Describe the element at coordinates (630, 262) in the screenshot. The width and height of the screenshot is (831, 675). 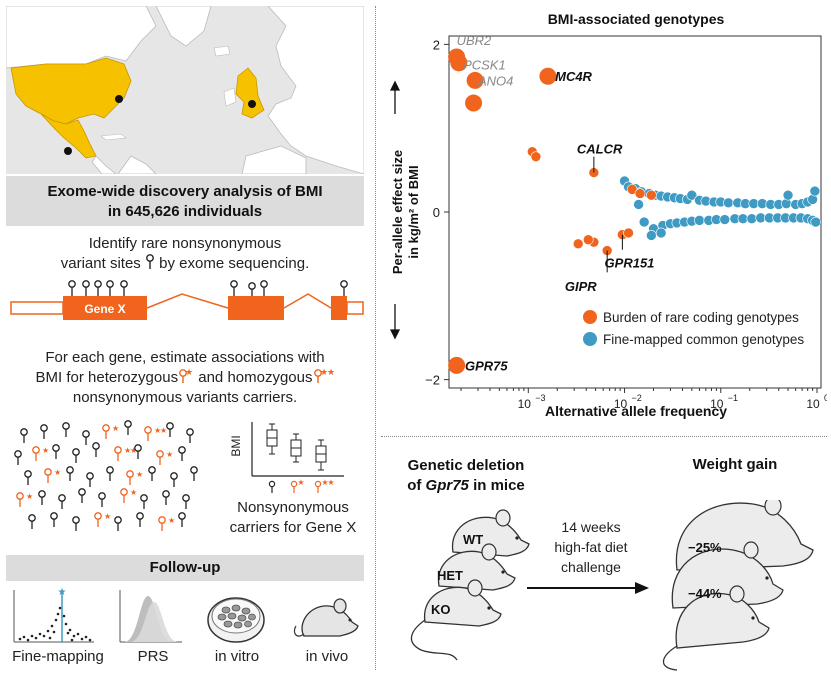
I see `gene-label-gpr151: GPR151` at that location.